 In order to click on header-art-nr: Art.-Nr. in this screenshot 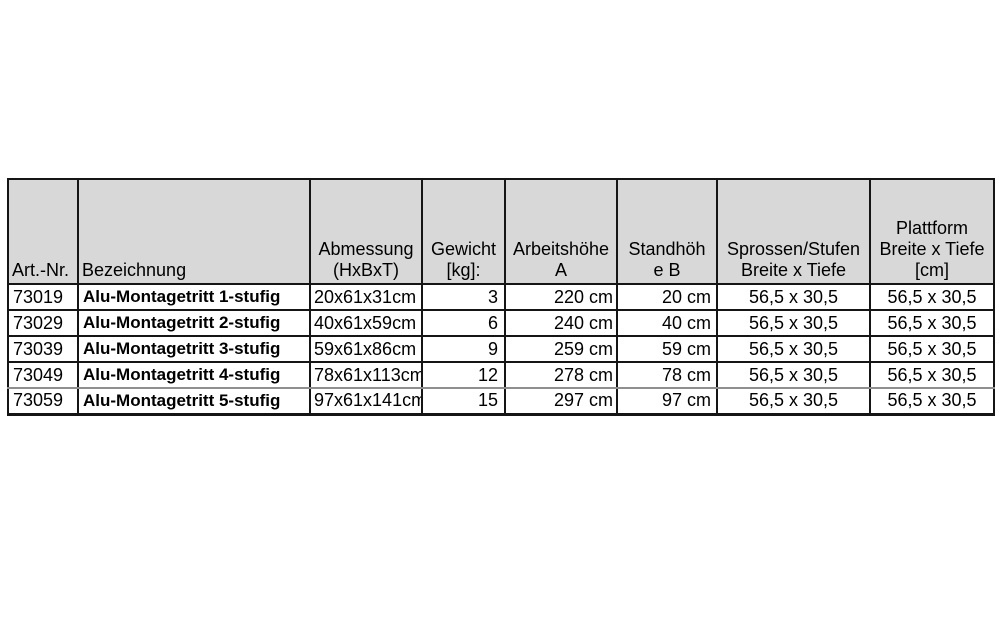, I will do `click(43, 231)`.